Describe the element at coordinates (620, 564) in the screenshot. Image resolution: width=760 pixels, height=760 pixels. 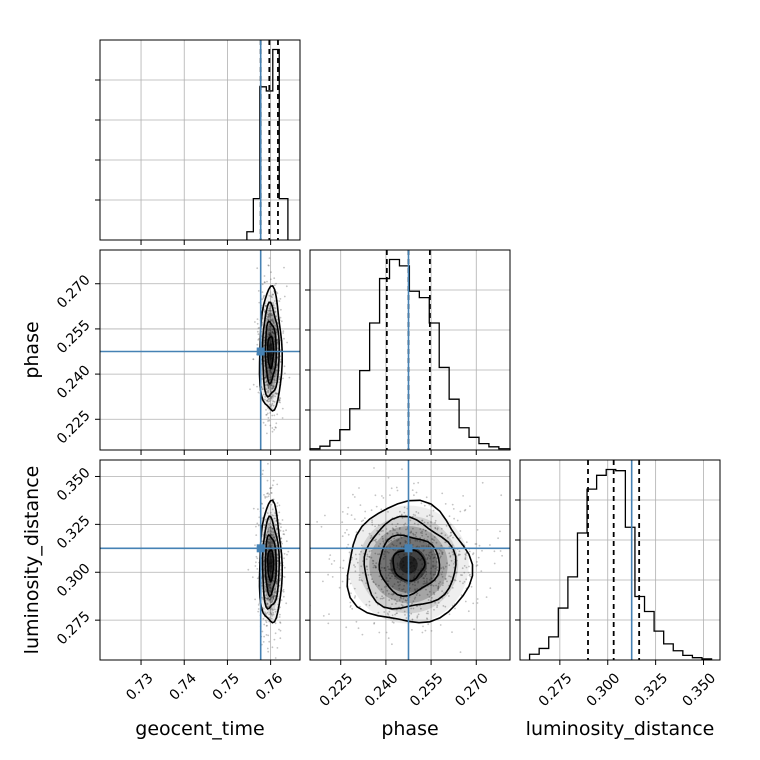
I see `histogram-luminosity_distance` at that location.